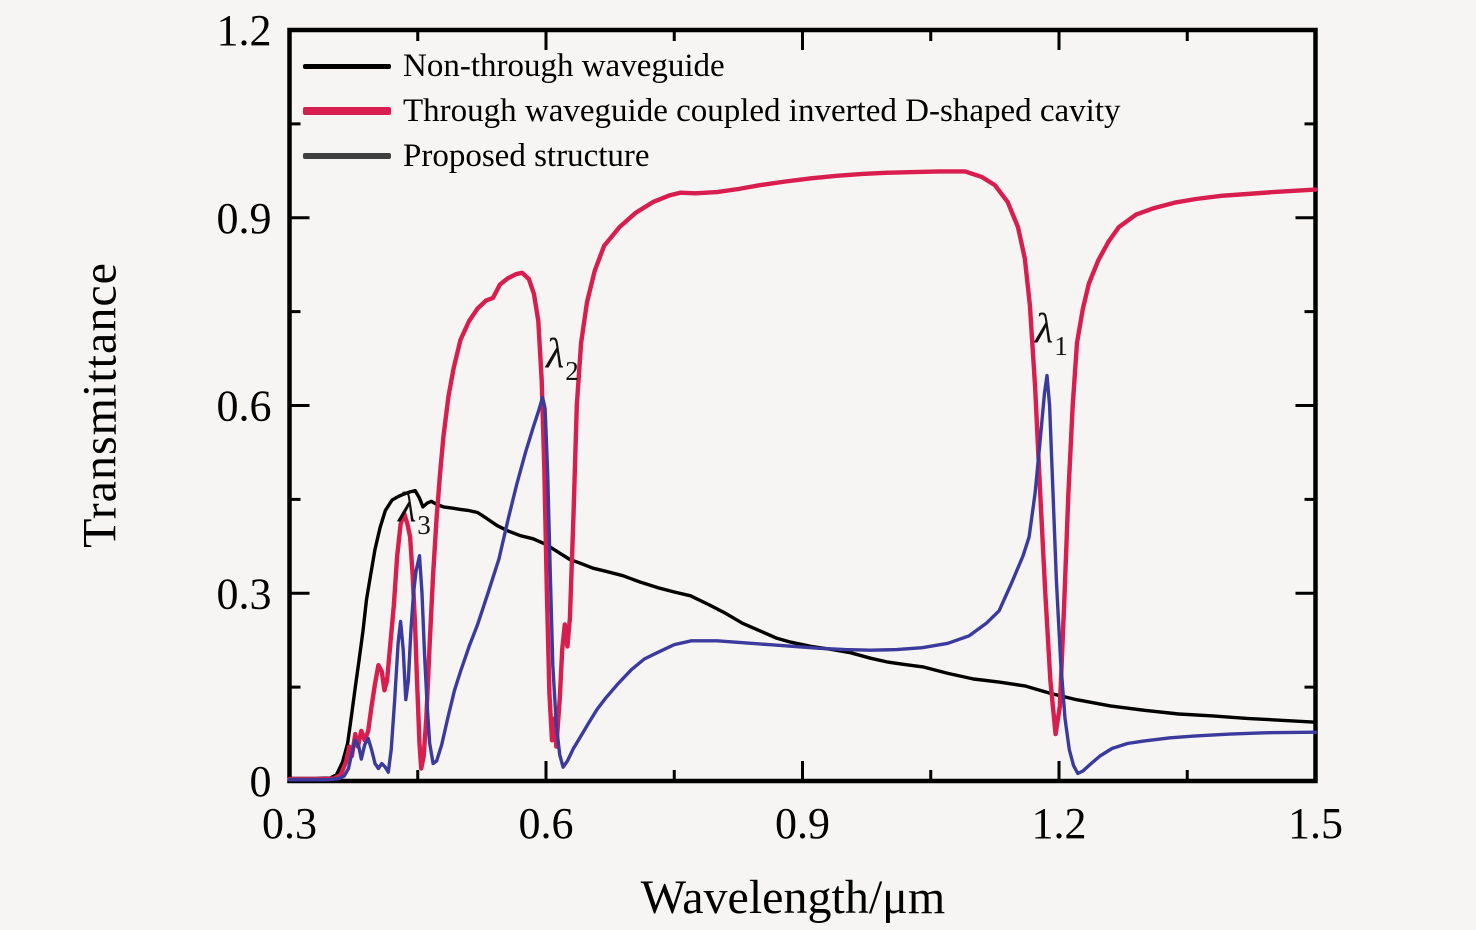  What do you see at coordinates (1059, 823) in the screenshot?
I see `x-tick-label: 1.2` at bounding box center [1059, 823].